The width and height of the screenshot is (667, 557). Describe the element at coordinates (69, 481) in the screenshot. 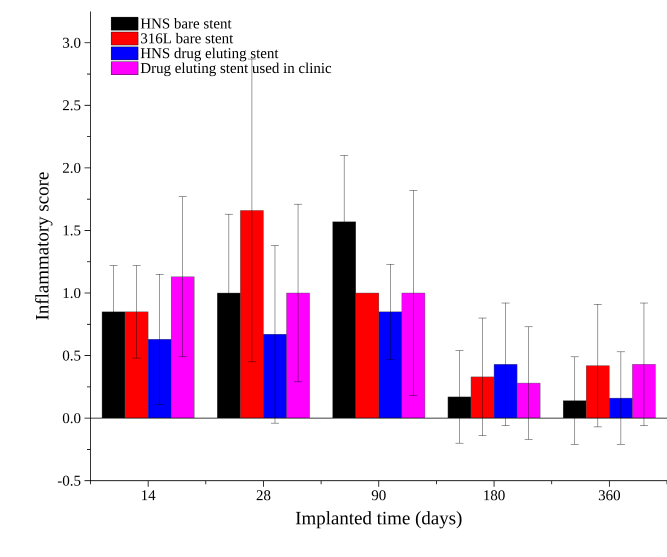

I see `y-tick-label: -0.5` at that location.